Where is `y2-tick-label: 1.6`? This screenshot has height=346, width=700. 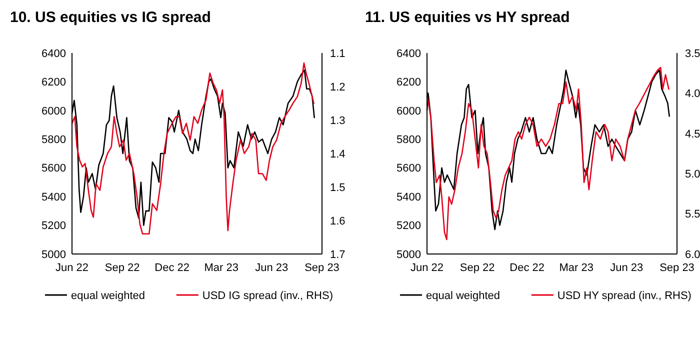 y2-tick-label: 1.6 is located at coordinates (338, 221).